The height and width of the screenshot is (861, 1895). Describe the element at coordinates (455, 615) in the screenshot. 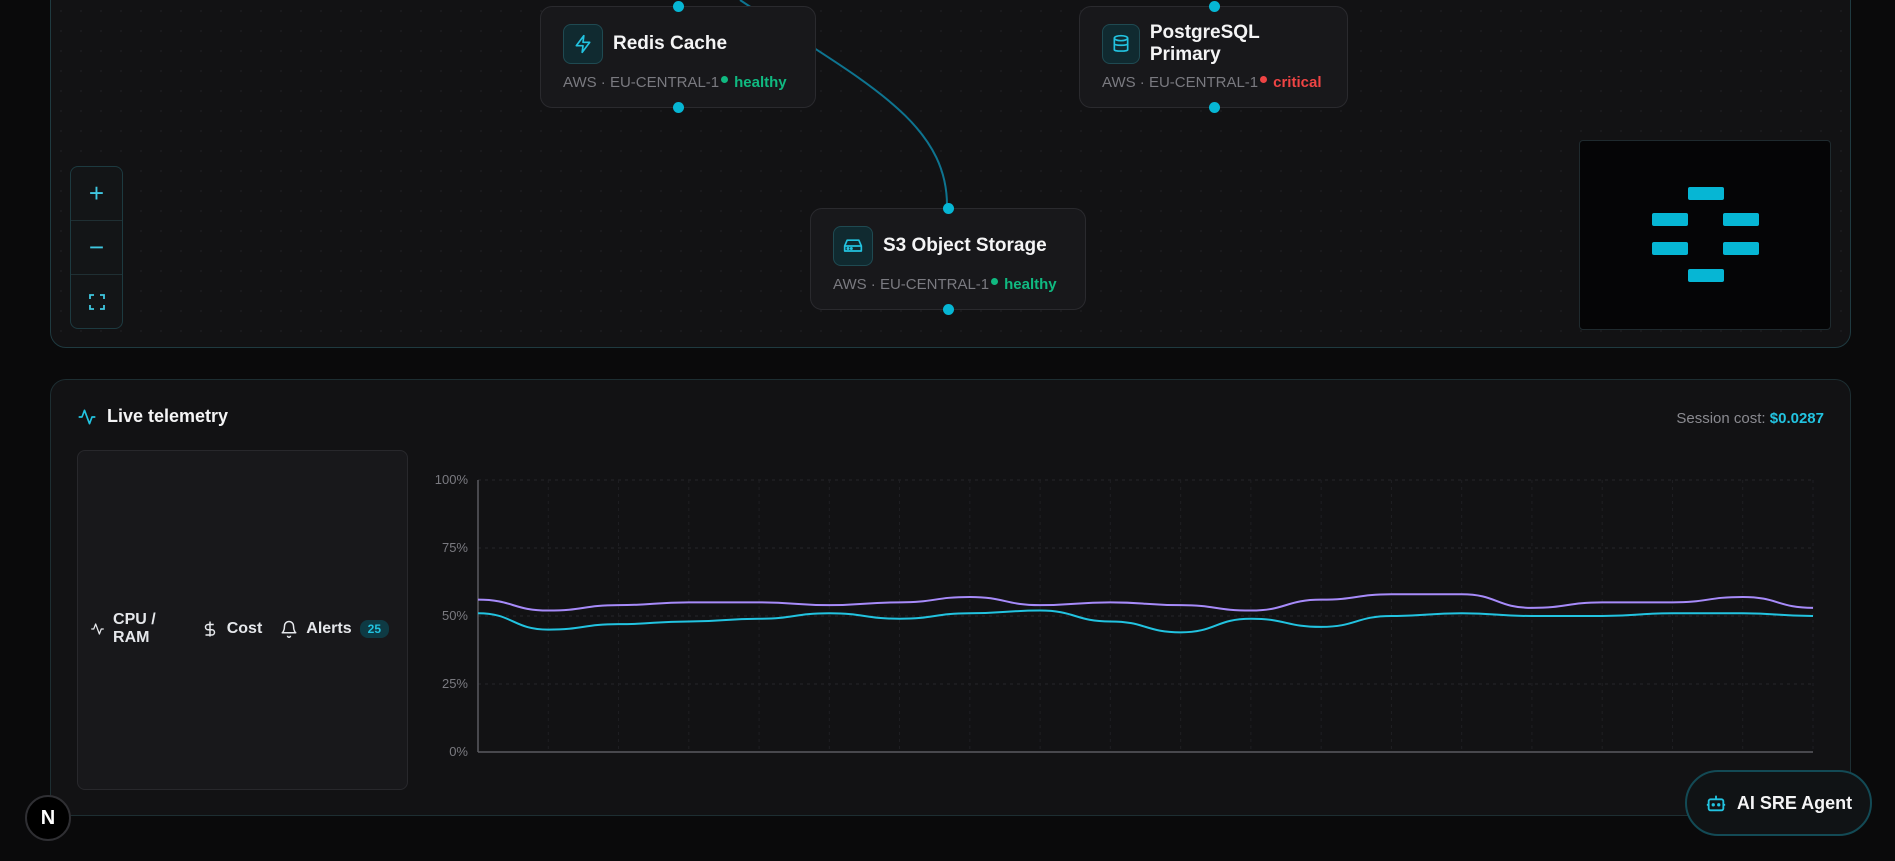

I see `y-tick-label: 50%` at that location.